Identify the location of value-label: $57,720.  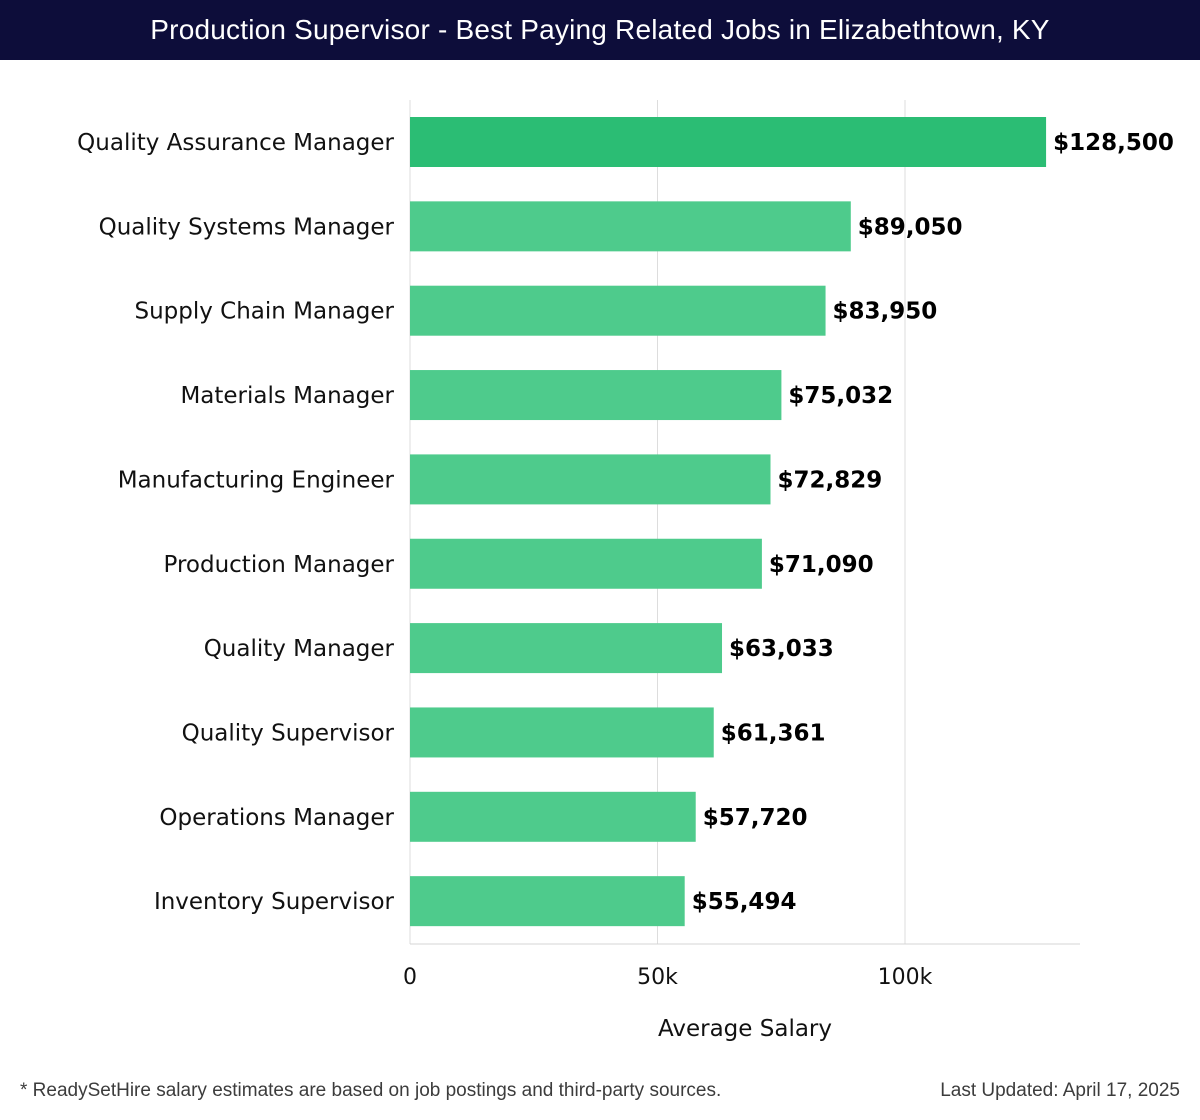
(755, 818).